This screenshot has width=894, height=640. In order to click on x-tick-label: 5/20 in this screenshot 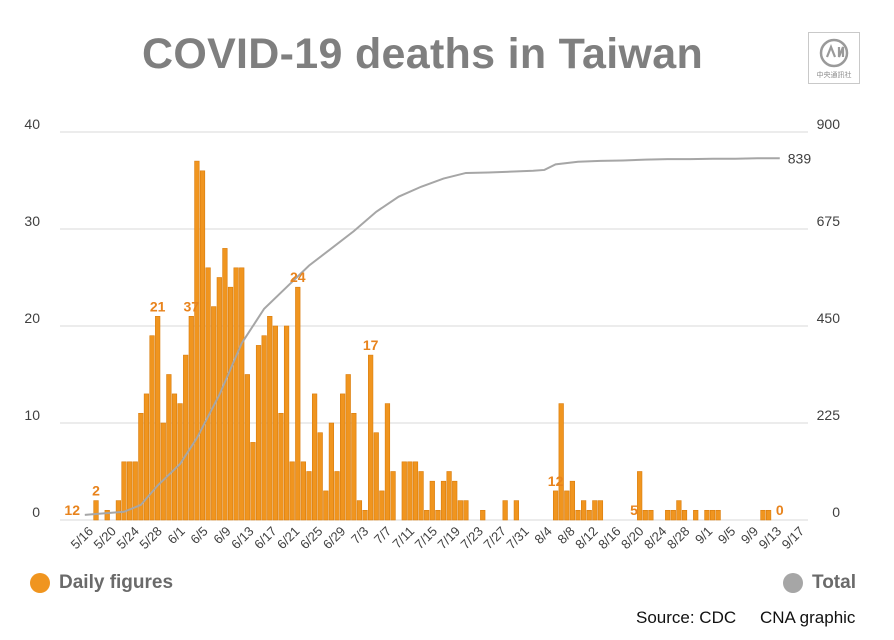, I will do `click(105, 538)`.